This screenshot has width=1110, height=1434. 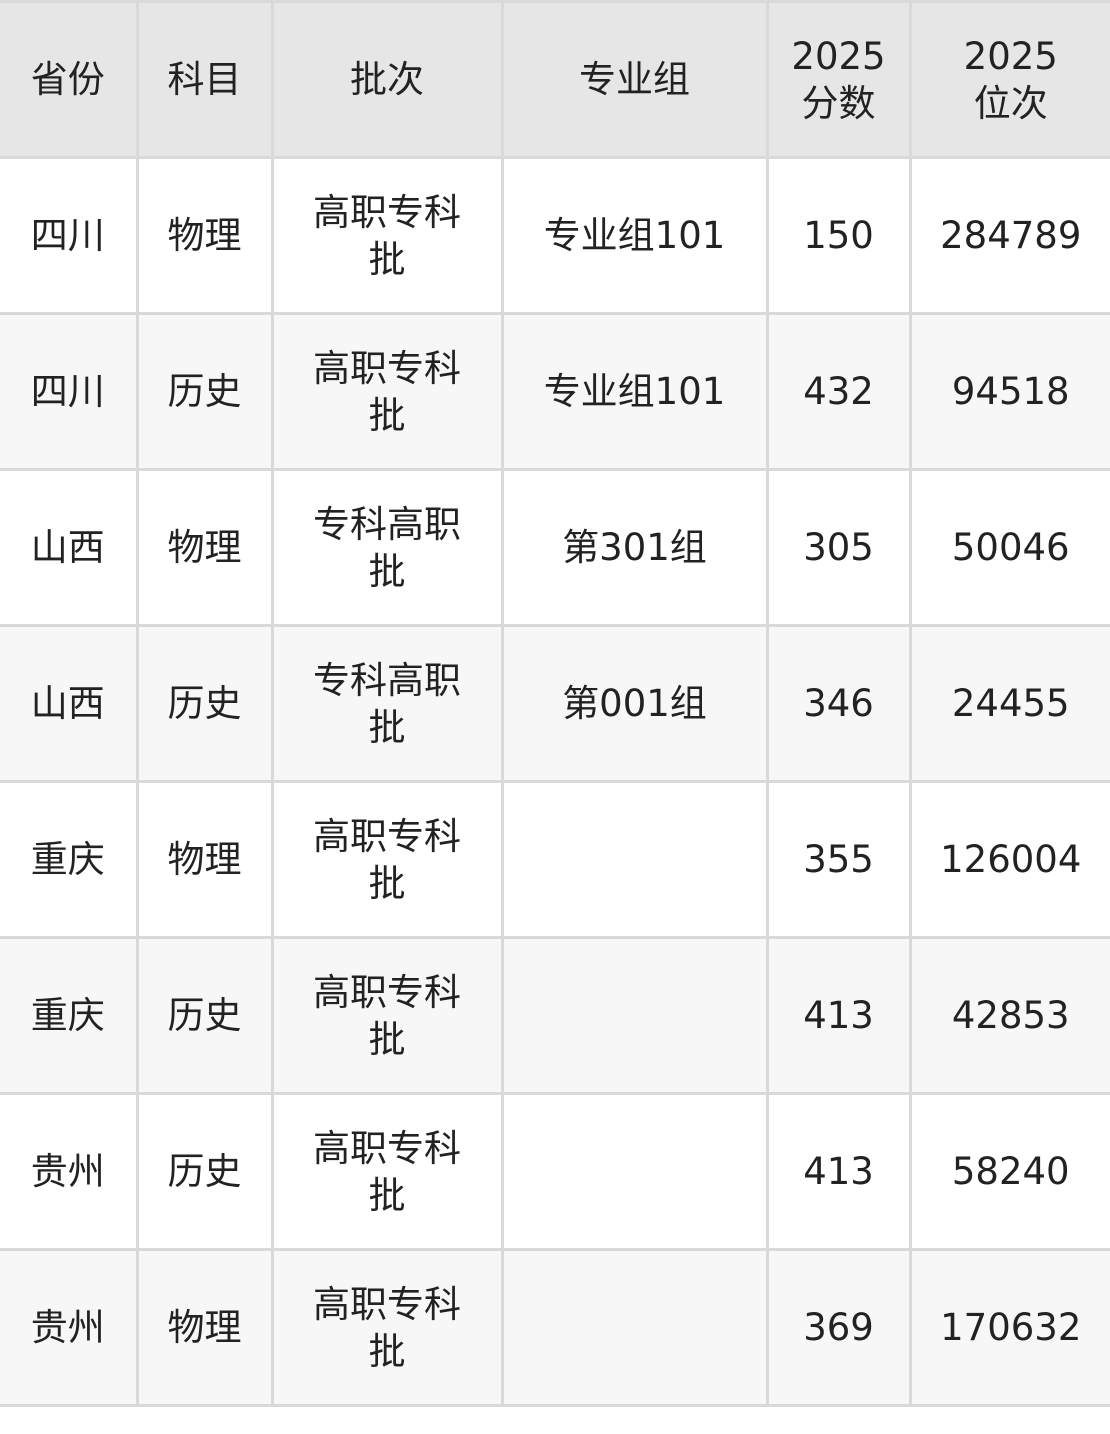 What do you see at coordinates (1009, 859) in the screenshot?
I see `cell-rank: 126004` at bounding box center [1009, 859].